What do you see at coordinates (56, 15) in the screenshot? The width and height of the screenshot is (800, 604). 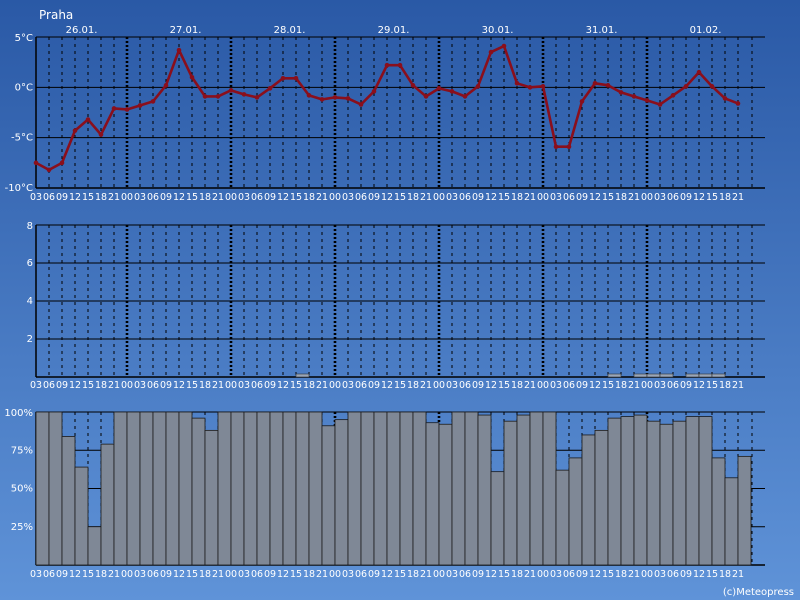 I see `chart-title: Praha` at bounding box center [56, 15].